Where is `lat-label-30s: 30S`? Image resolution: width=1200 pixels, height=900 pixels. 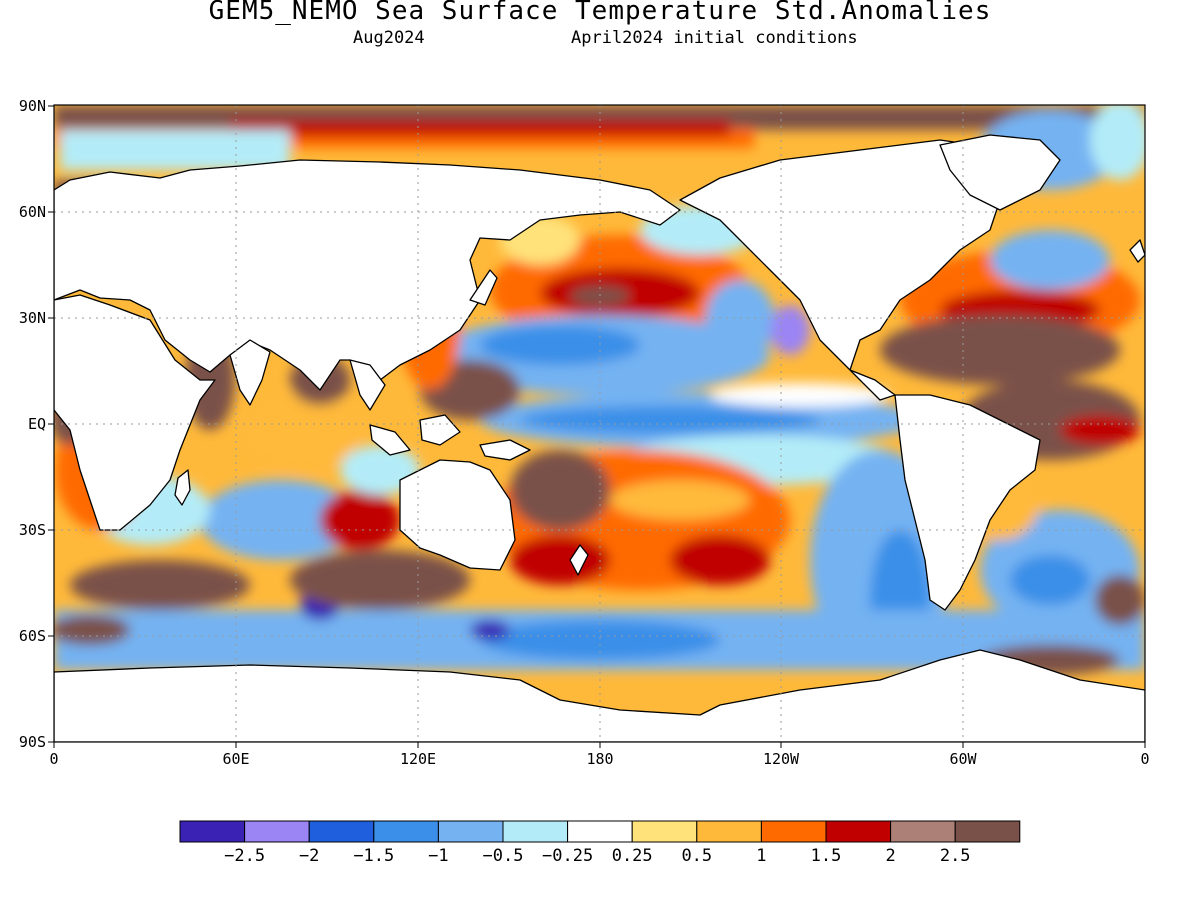
lat-label-30s: 30S is located at coordinates (32, 530).